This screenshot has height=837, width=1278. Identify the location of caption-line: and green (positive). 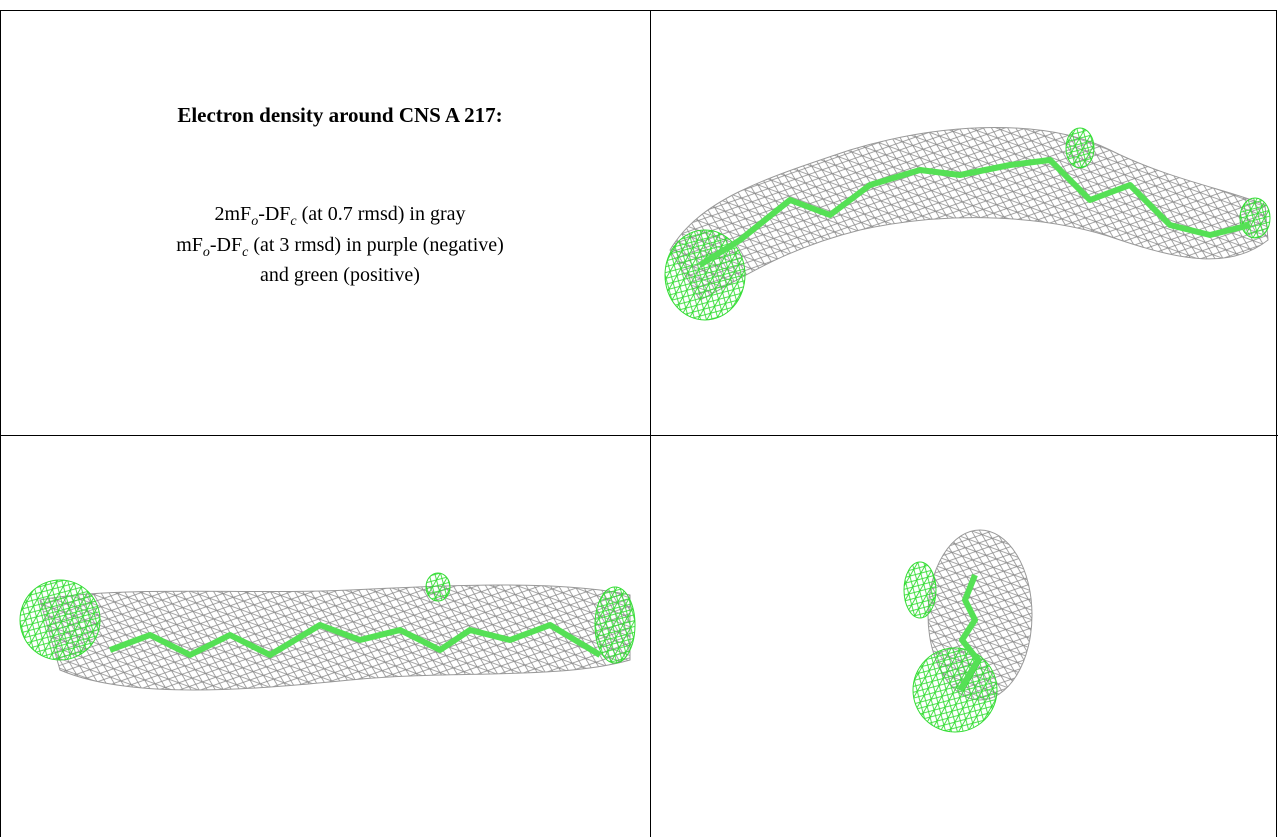
(340, 275).